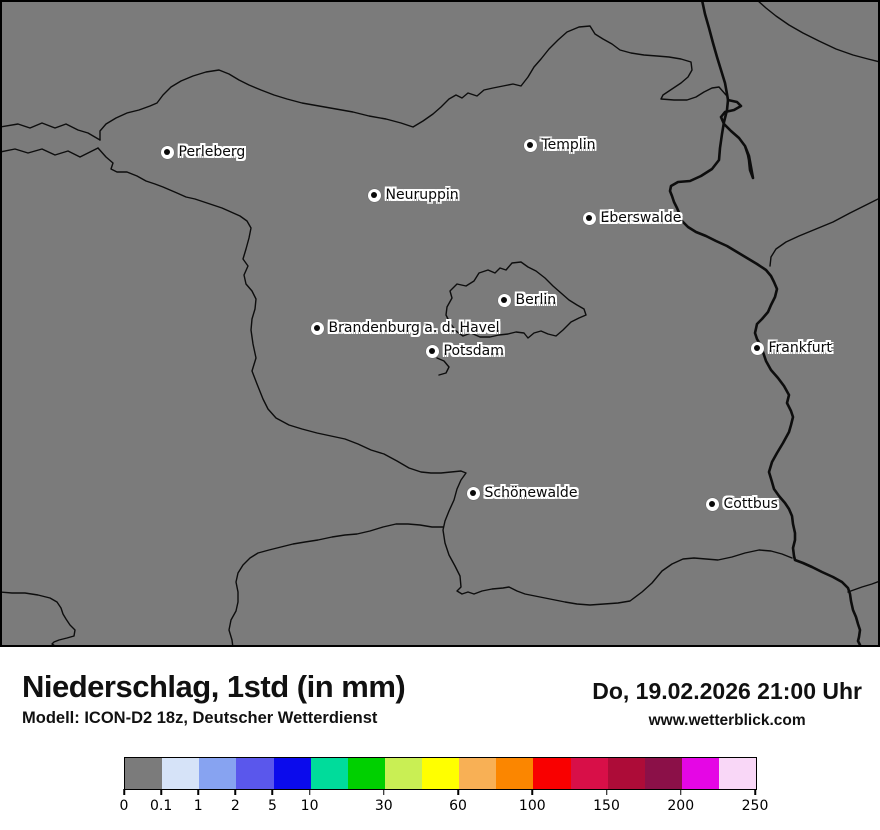 Image resolution: width=880 pixels, height=830 pixels. I want to click on border-oder-poland-south, so click(765, 371).